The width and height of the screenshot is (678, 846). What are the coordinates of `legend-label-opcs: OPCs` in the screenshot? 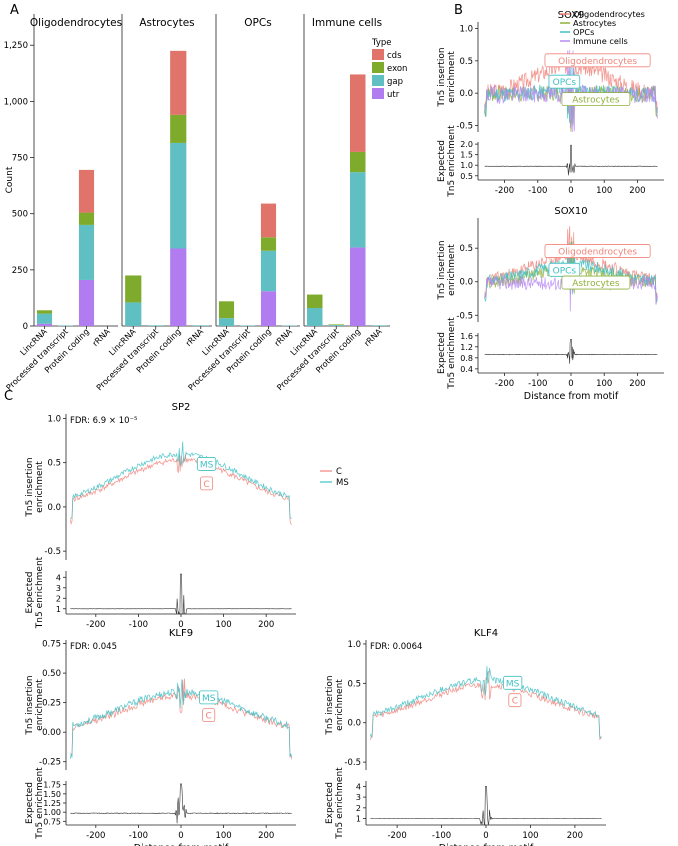 It's located at (583, 32).